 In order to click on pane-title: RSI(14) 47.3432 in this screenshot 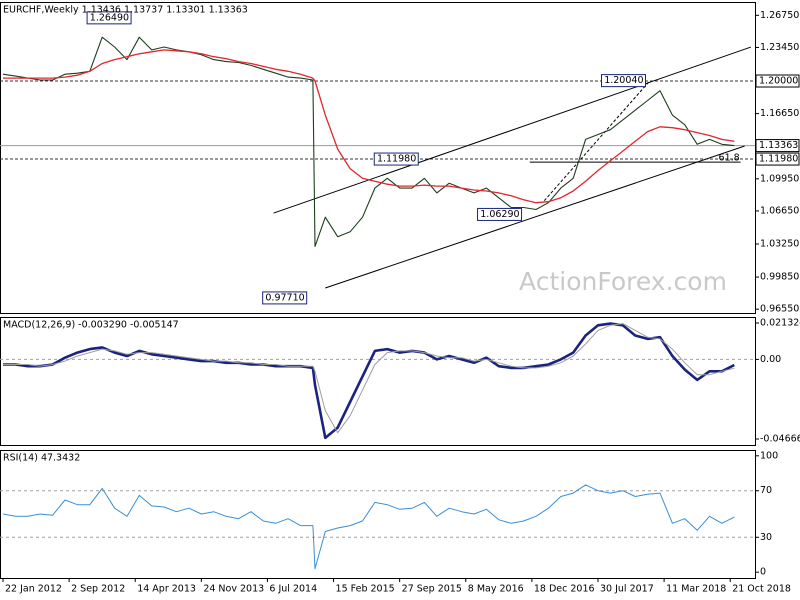, I will do `click(41, 458)`.